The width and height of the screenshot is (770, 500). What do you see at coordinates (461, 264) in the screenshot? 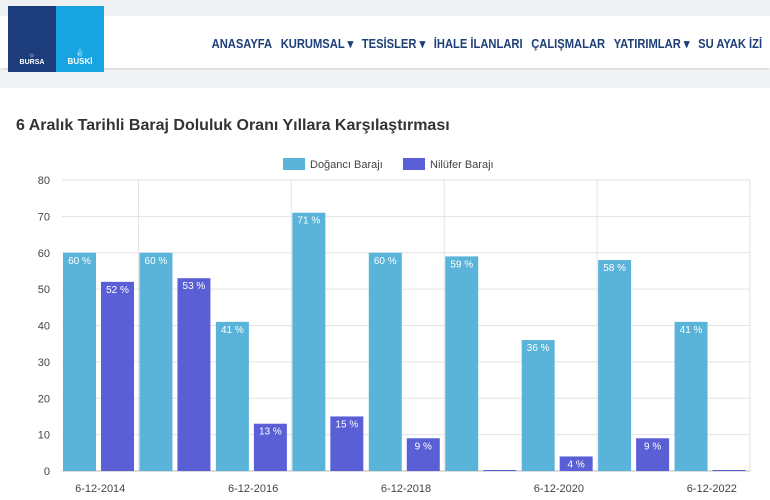
I see `data-label: 59 %` at bounding box center [461, 264].